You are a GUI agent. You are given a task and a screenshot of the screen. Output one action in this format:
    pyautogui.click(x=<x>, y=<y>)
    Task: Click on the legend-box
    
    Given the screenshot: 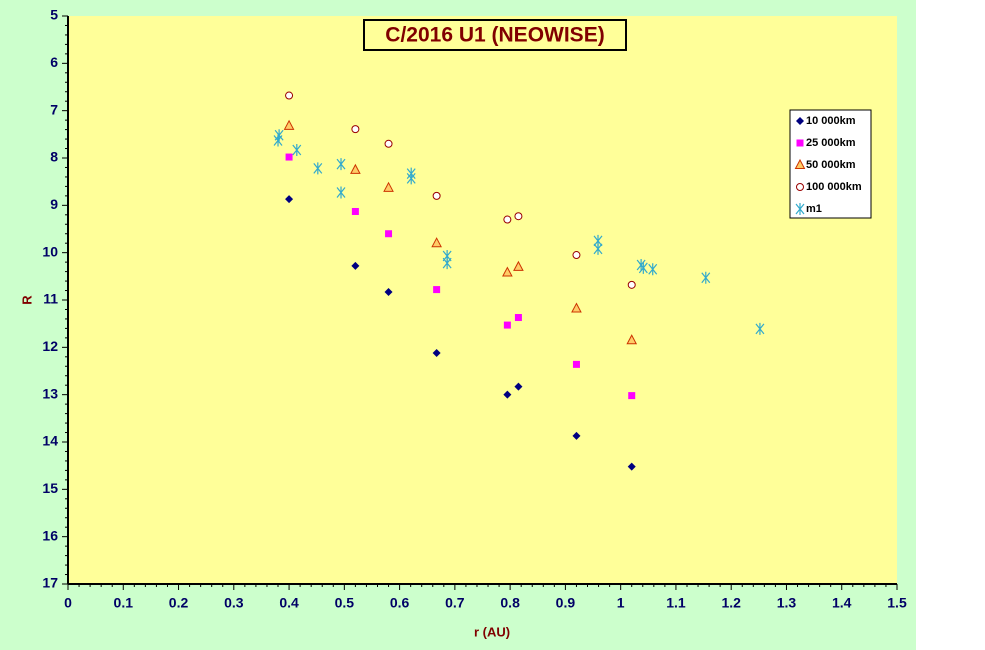 What is the action you would take?
    pyautogui.click(x=830, y=164)
    